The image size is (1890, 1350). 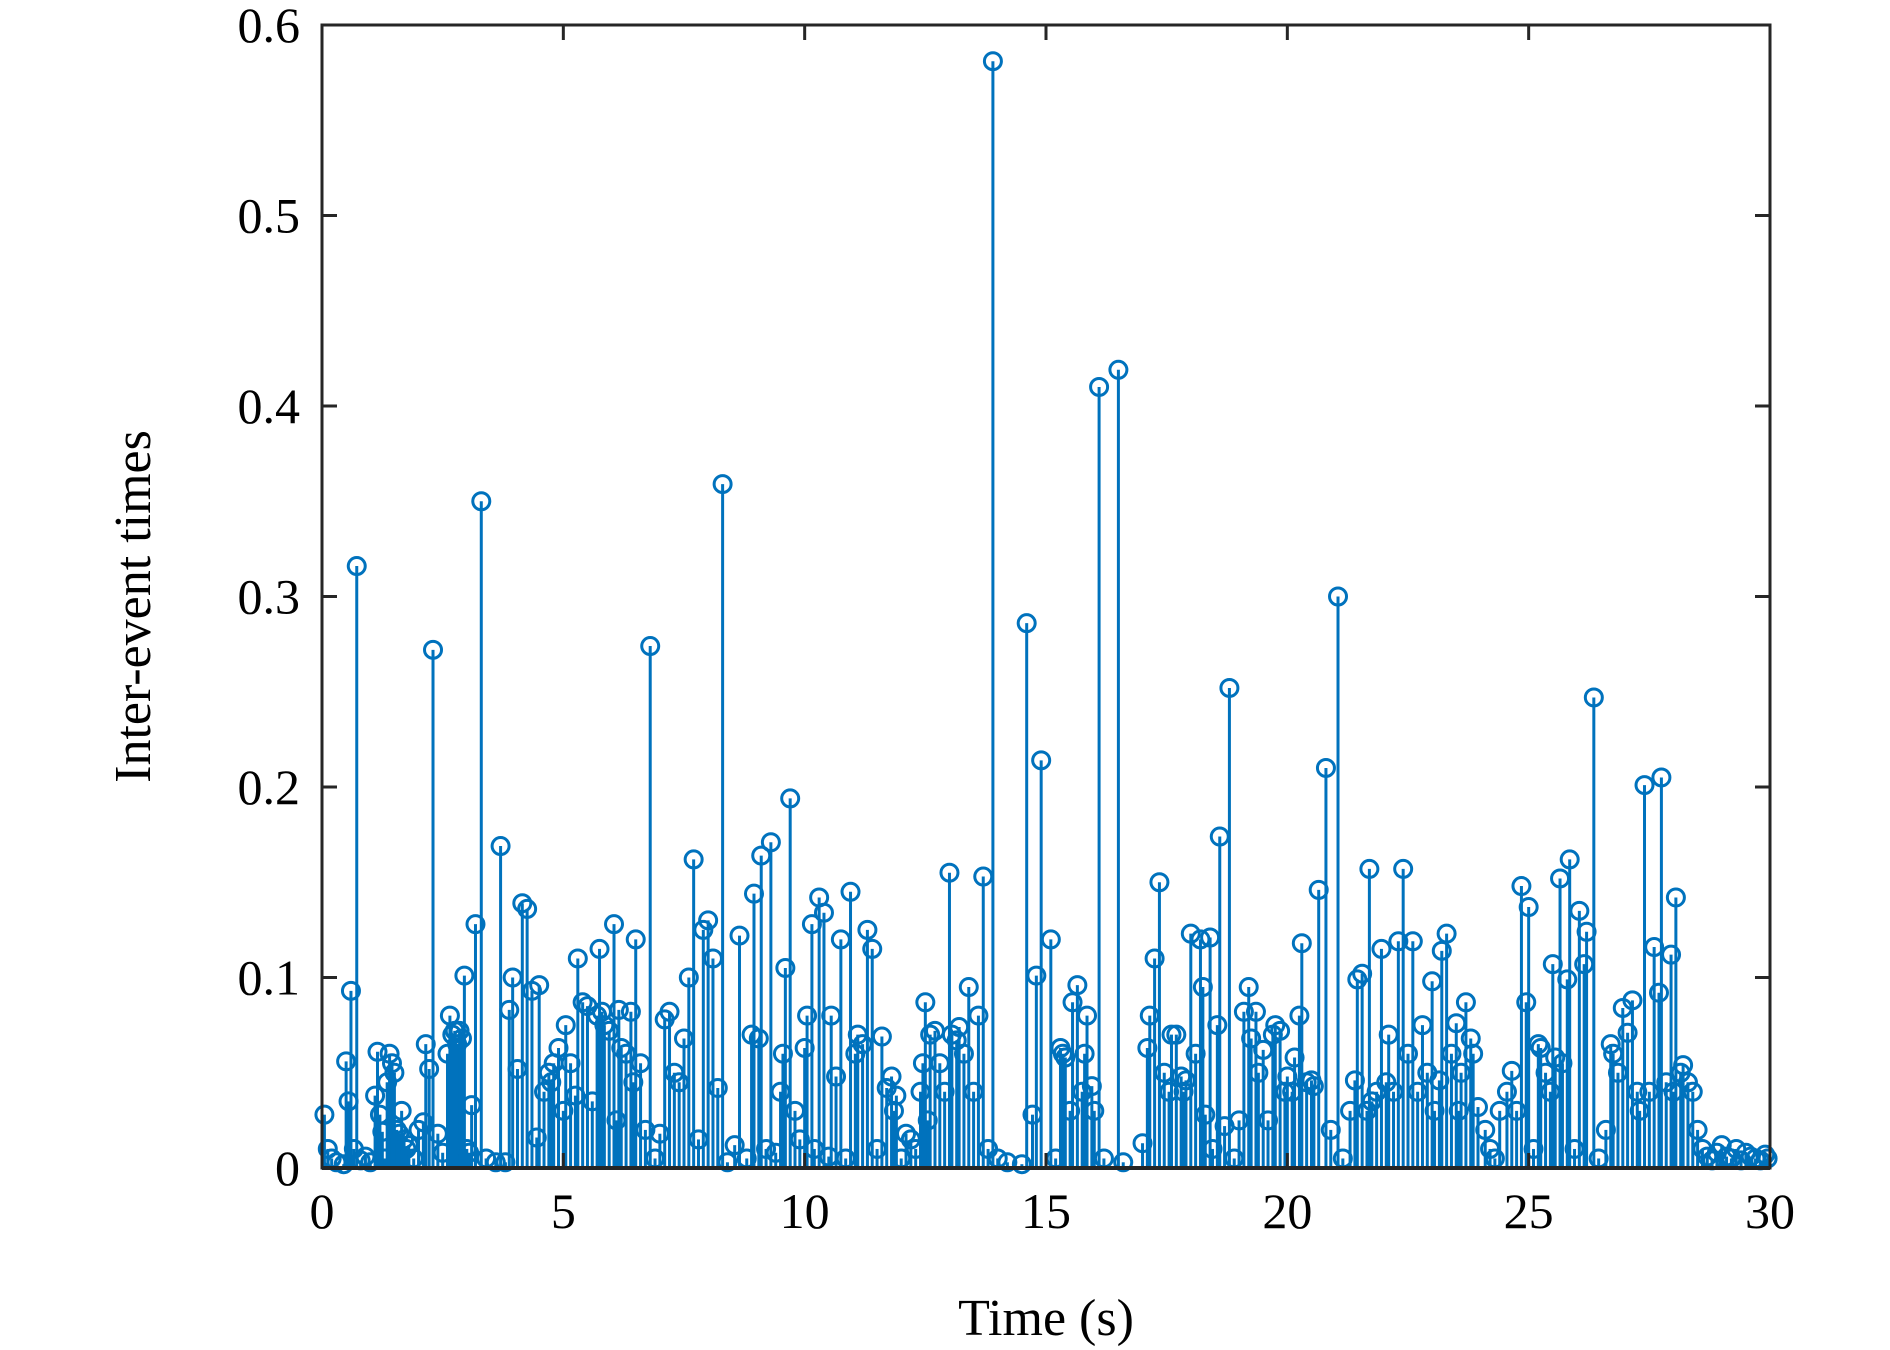 What do you see at coordinates (269, 26) in the screenshot?
I see `y-tick-label: 0.6` at bounding box center [269, 26].